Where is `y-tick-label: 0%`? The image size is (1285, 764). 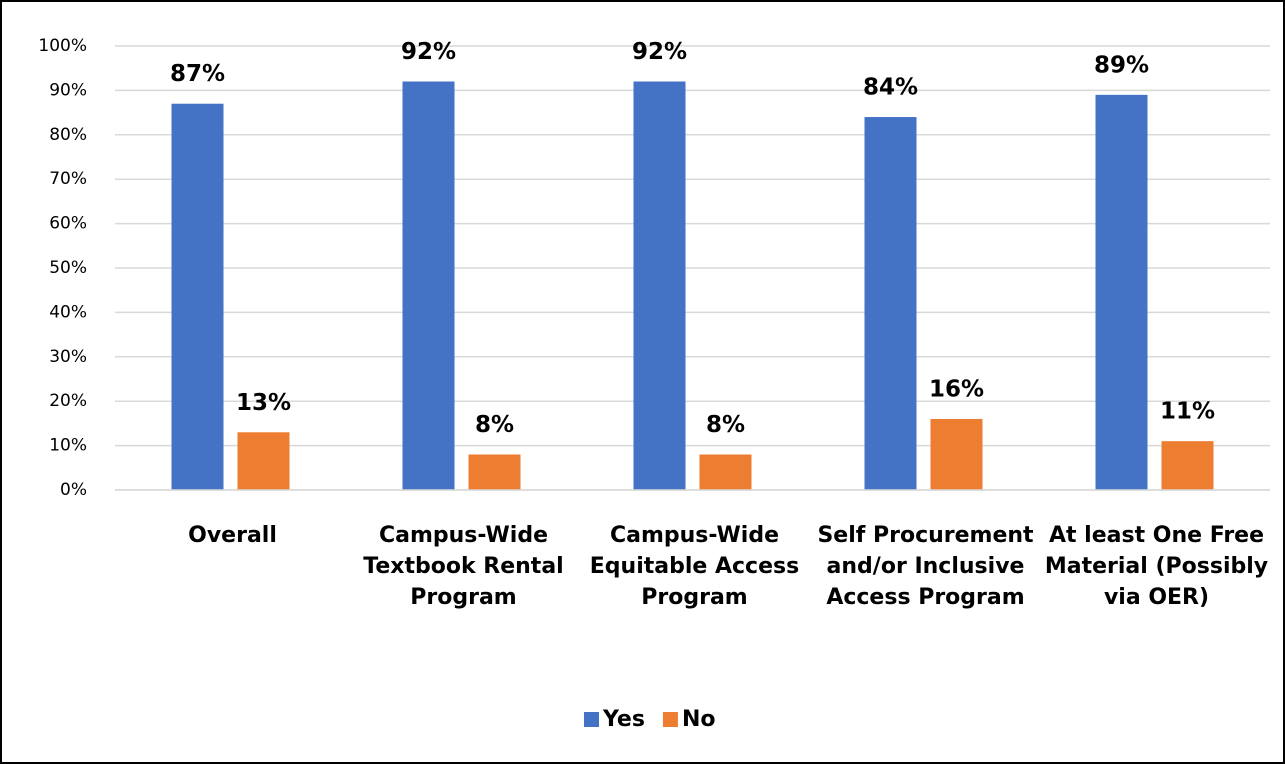
y-tick-label: 0% is located at coordinates (73, 490).